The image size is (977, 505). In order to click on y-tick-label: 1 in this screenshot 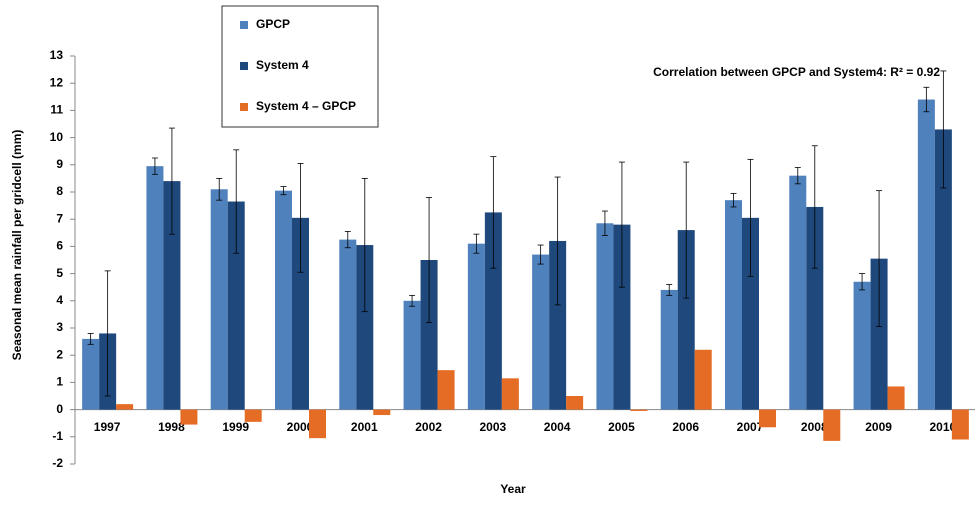, I will do `click(59, 382)`.